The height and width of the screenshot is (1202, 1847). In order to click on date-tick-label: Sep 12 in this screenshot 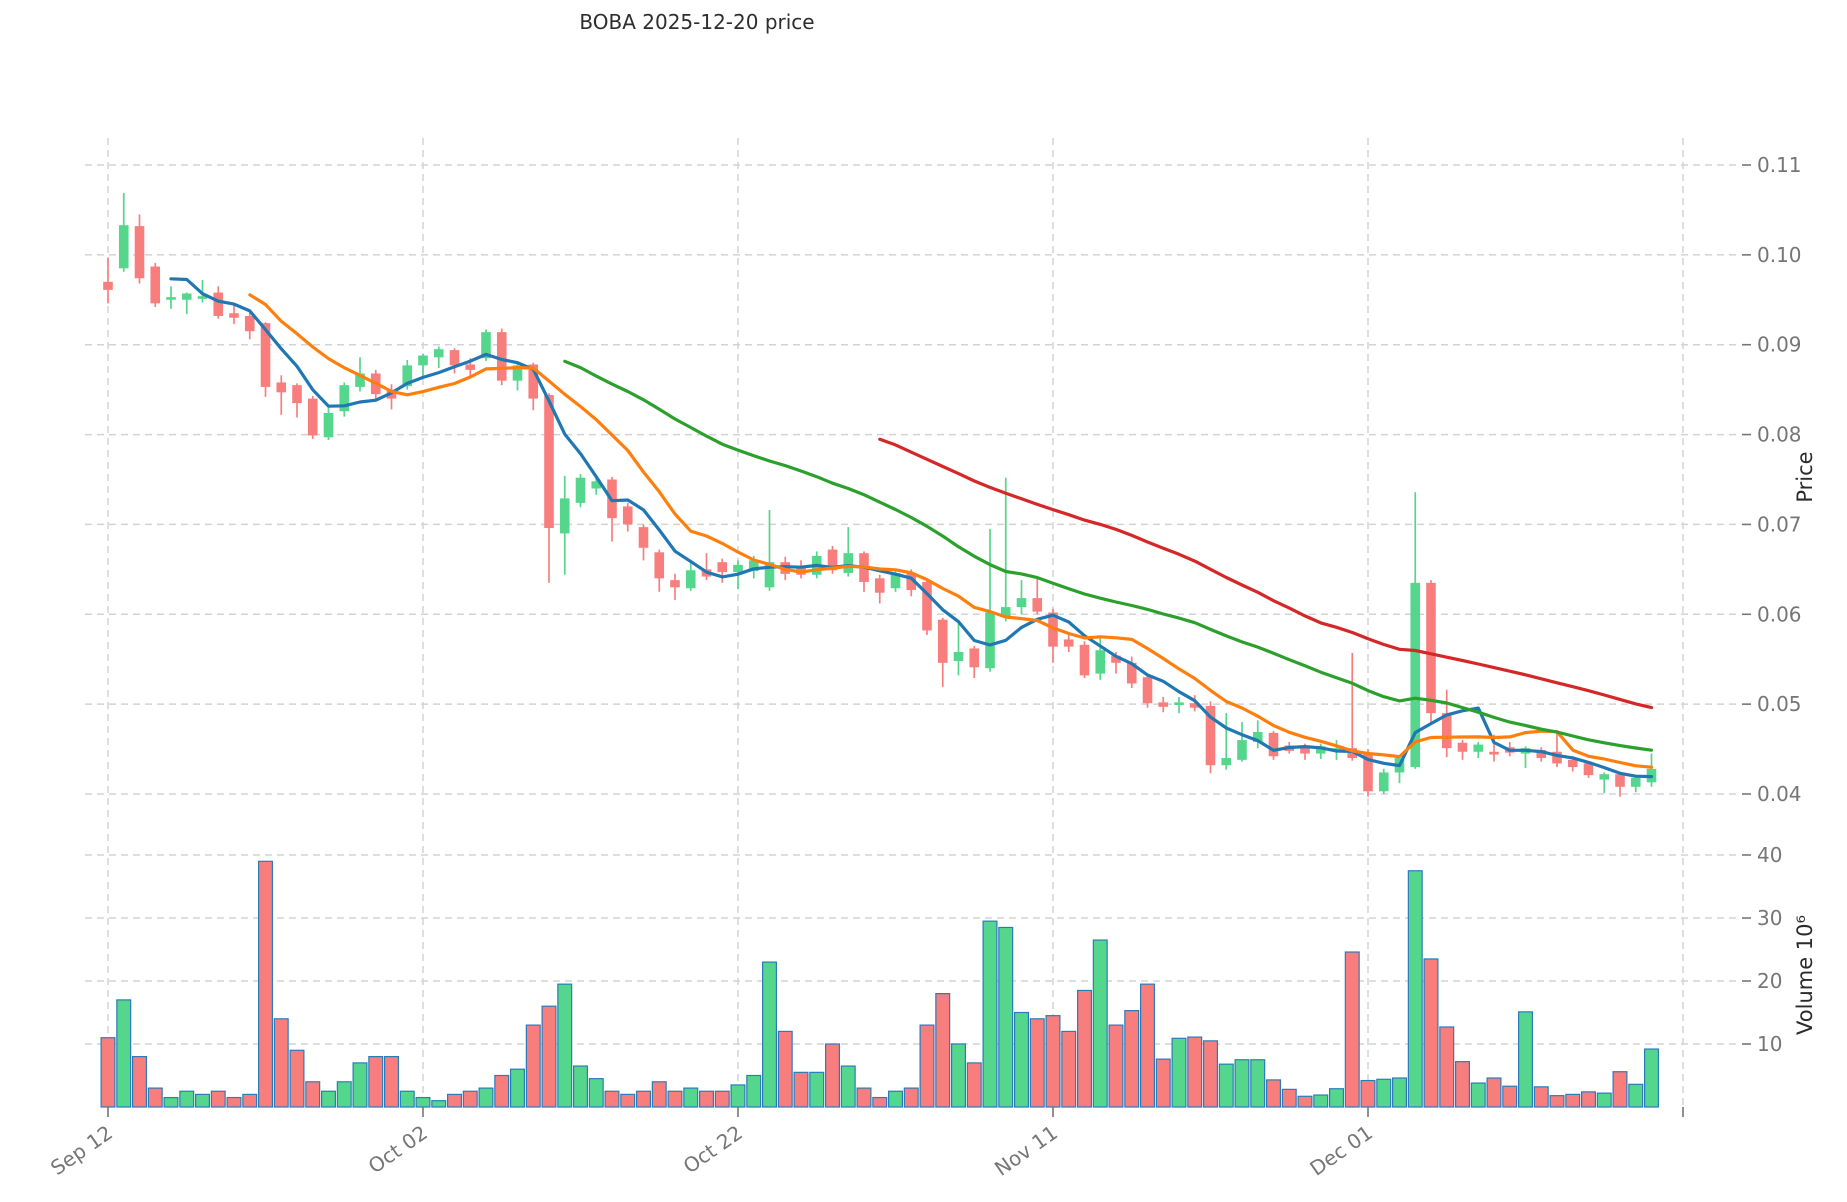, I will do `click(81, 1150)`.